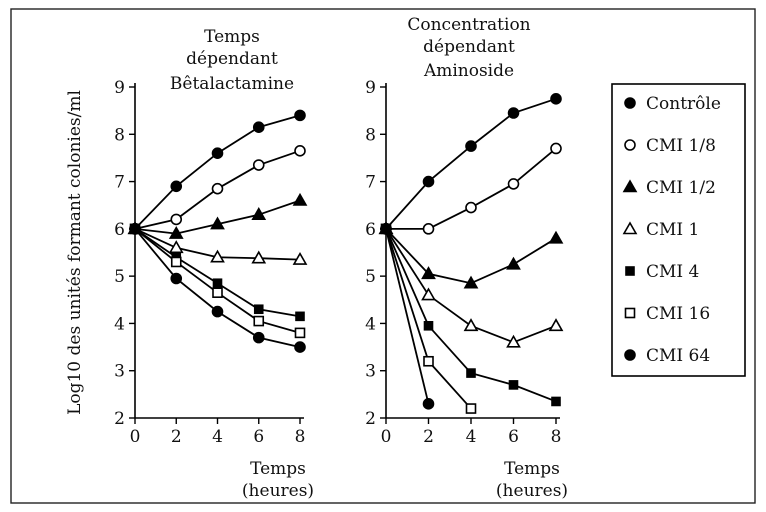  What do you see at coordinates (232, 84) in the screenshot?
I see `panel-title-line: Bêtalactamine` at bounding box center [232, 84].